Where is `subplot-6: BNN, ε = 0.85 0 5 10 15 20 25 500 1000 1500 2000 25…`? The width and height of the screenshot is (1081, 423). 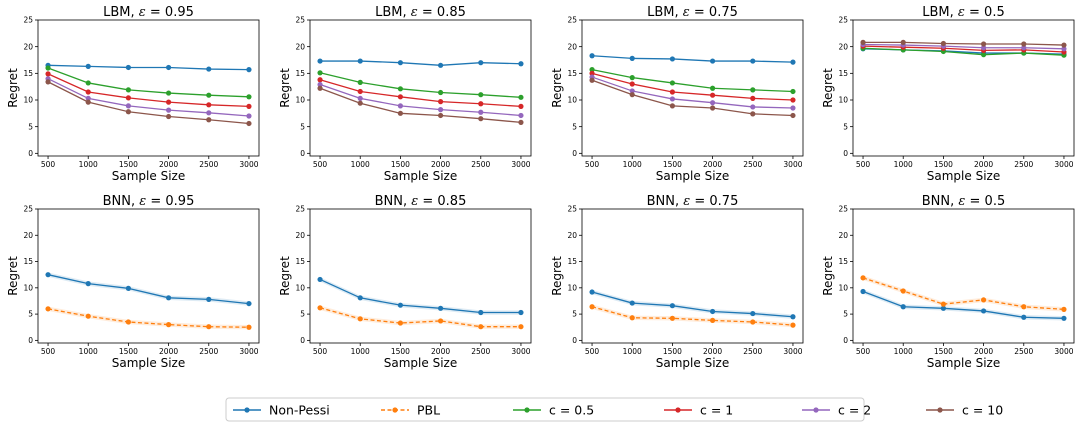 subplot-6: BNN, ε = 0.85 0 5 10 15 20 25 500 1000 1500 2000 25… is located at coordinates (405, 282).